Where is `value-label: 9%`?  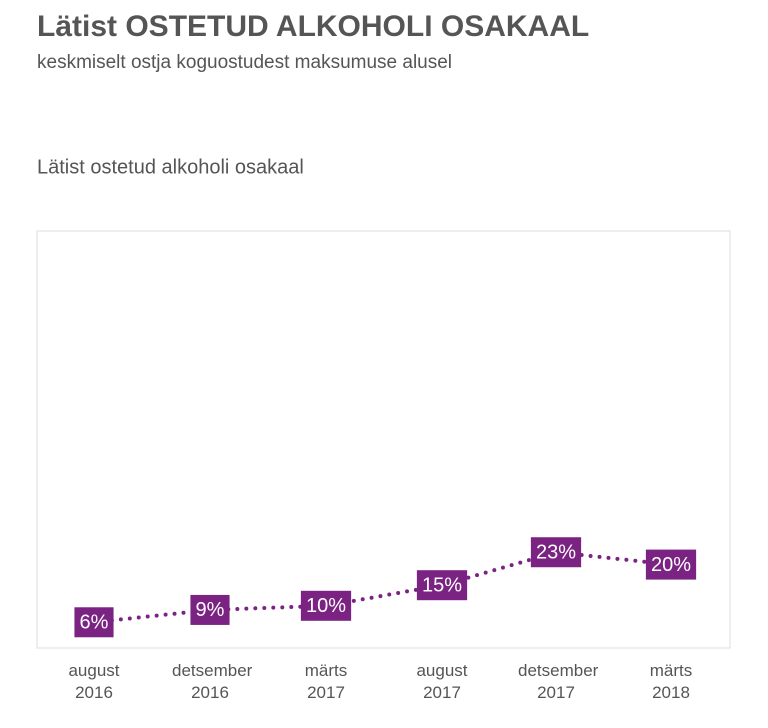
value-label: 9% is located at coordinates (210, 609).